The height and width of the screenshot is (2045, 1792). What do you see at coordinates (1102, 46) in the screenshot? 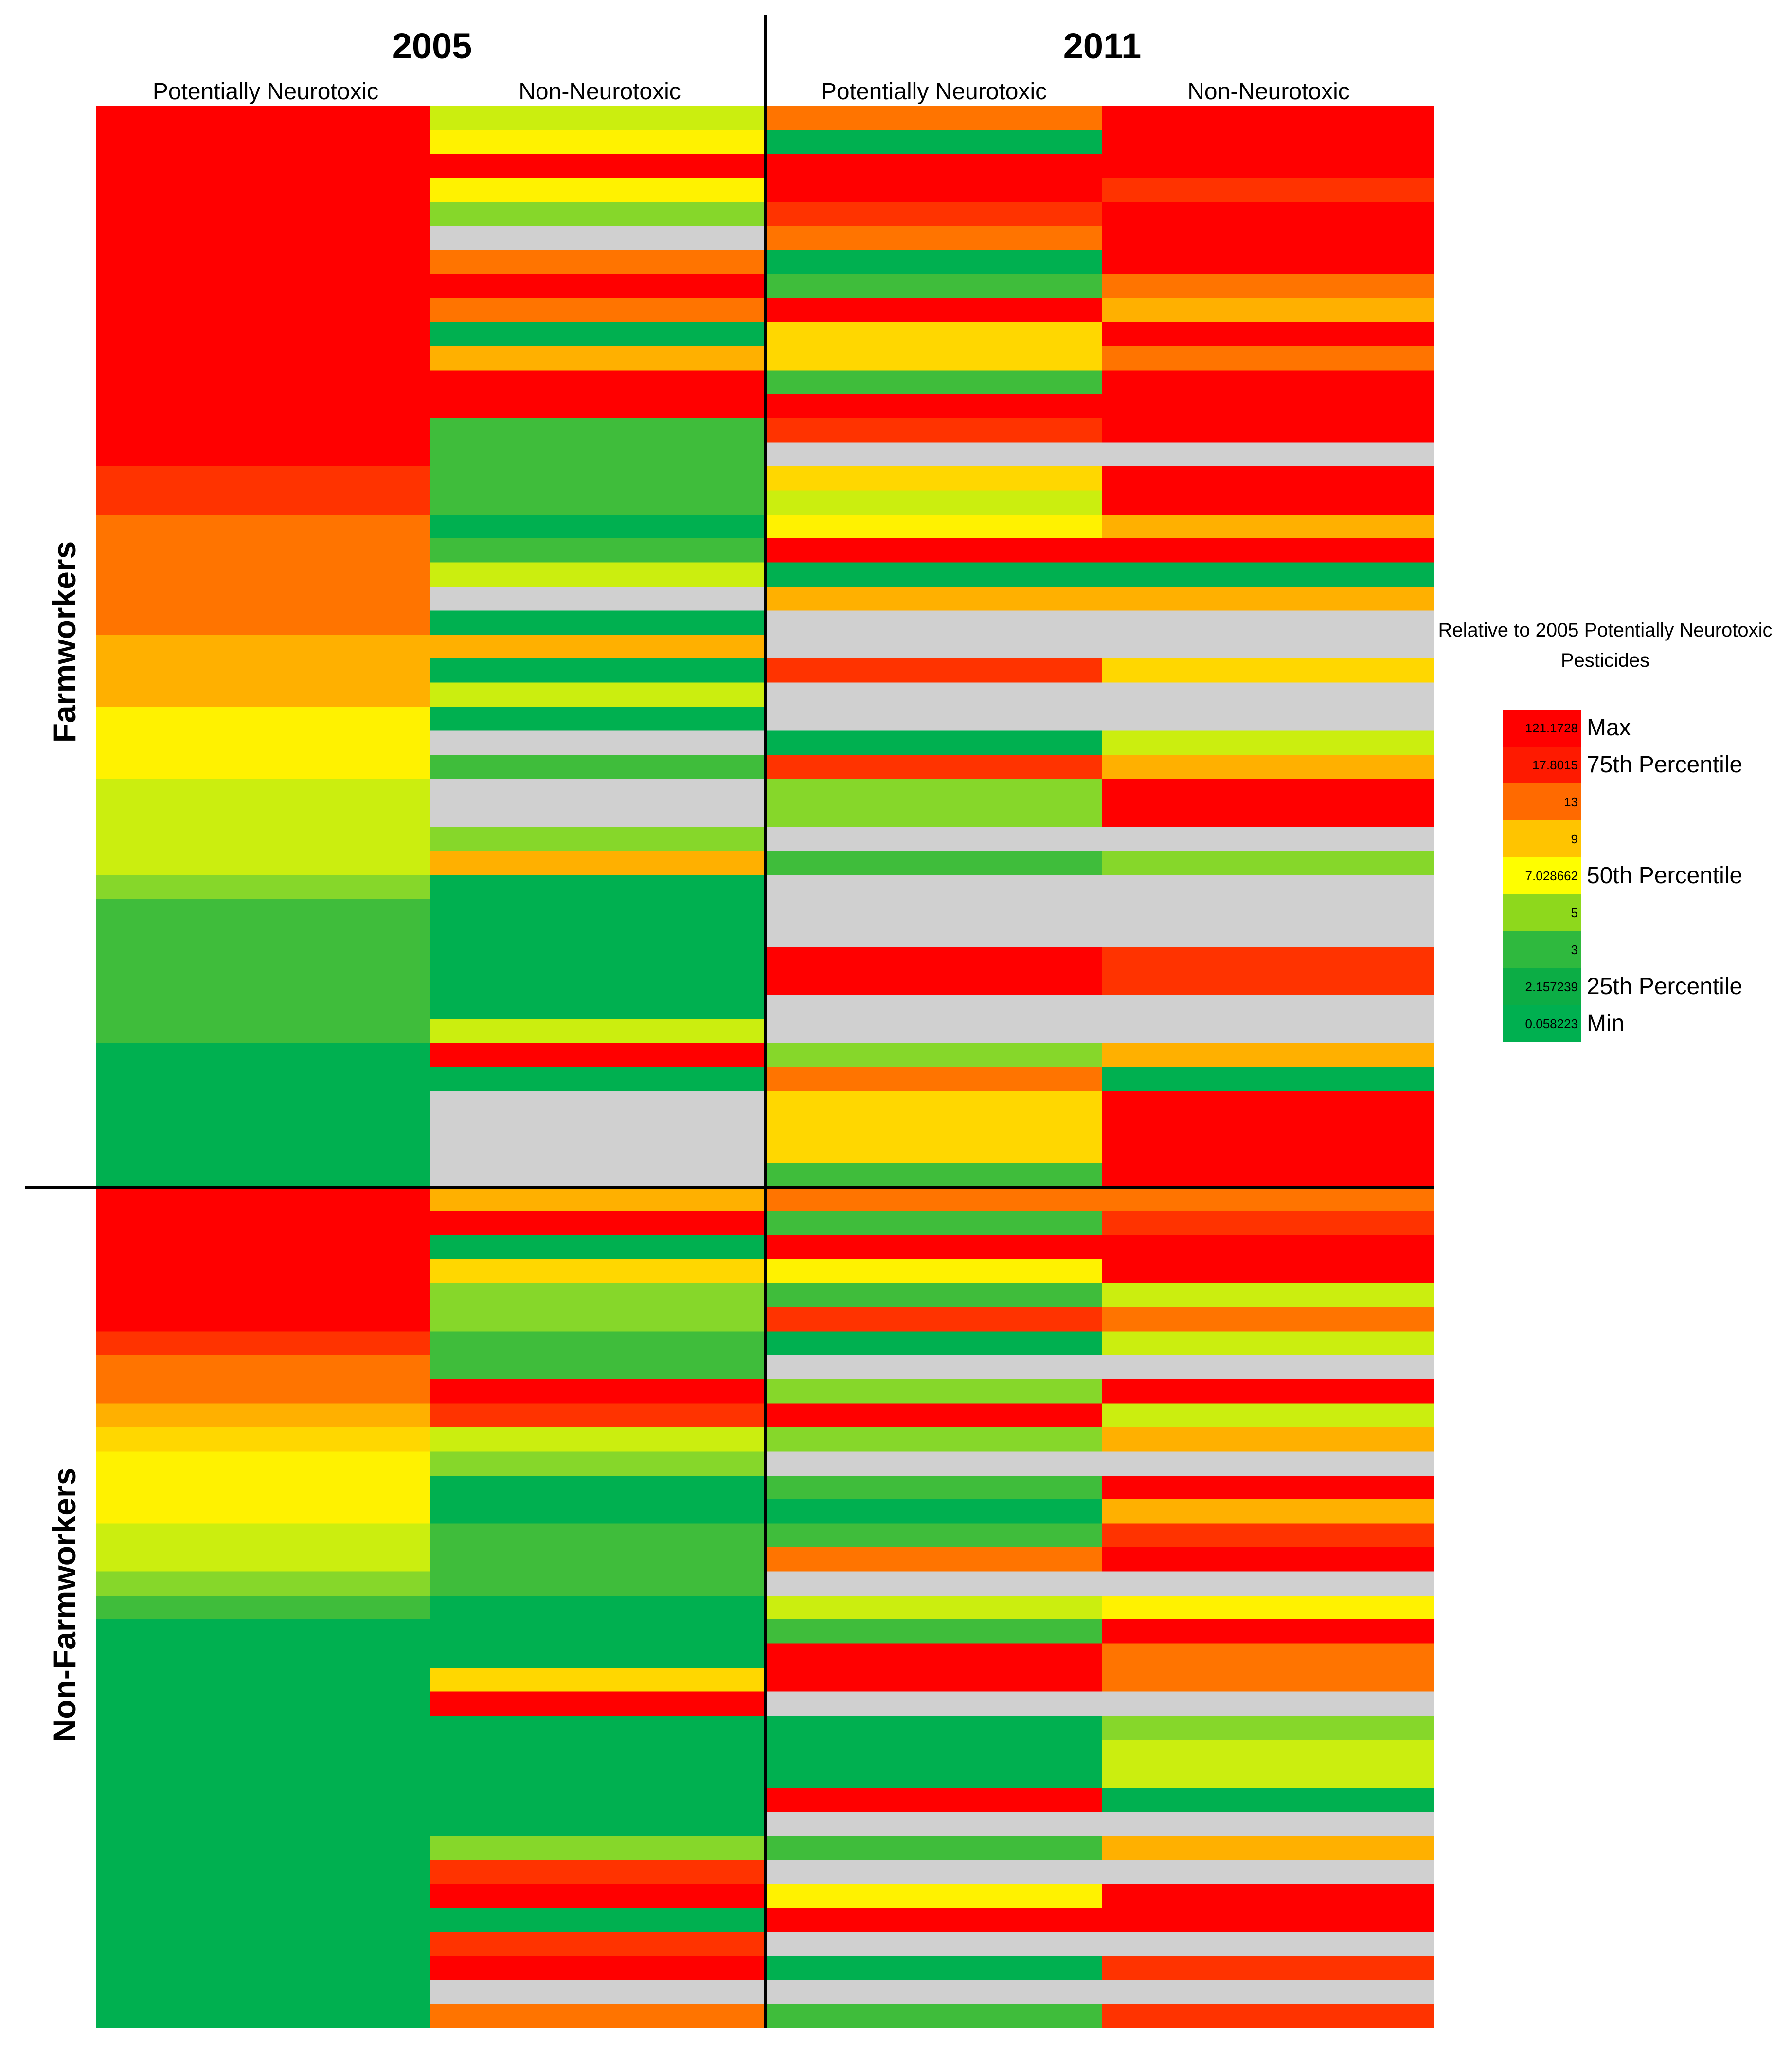
I see `year-label-2011: 2011` at bounding box center [1102, 46].